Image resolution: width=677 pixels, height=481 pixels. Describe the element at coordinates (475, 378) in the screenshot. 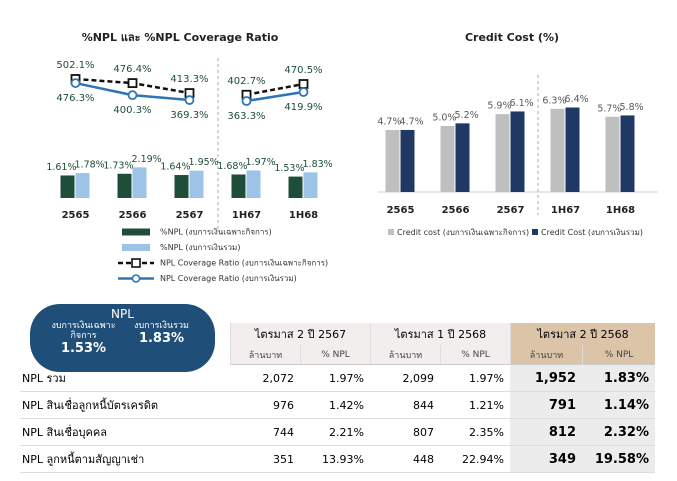

I see `cell: 1.97%` at that location.